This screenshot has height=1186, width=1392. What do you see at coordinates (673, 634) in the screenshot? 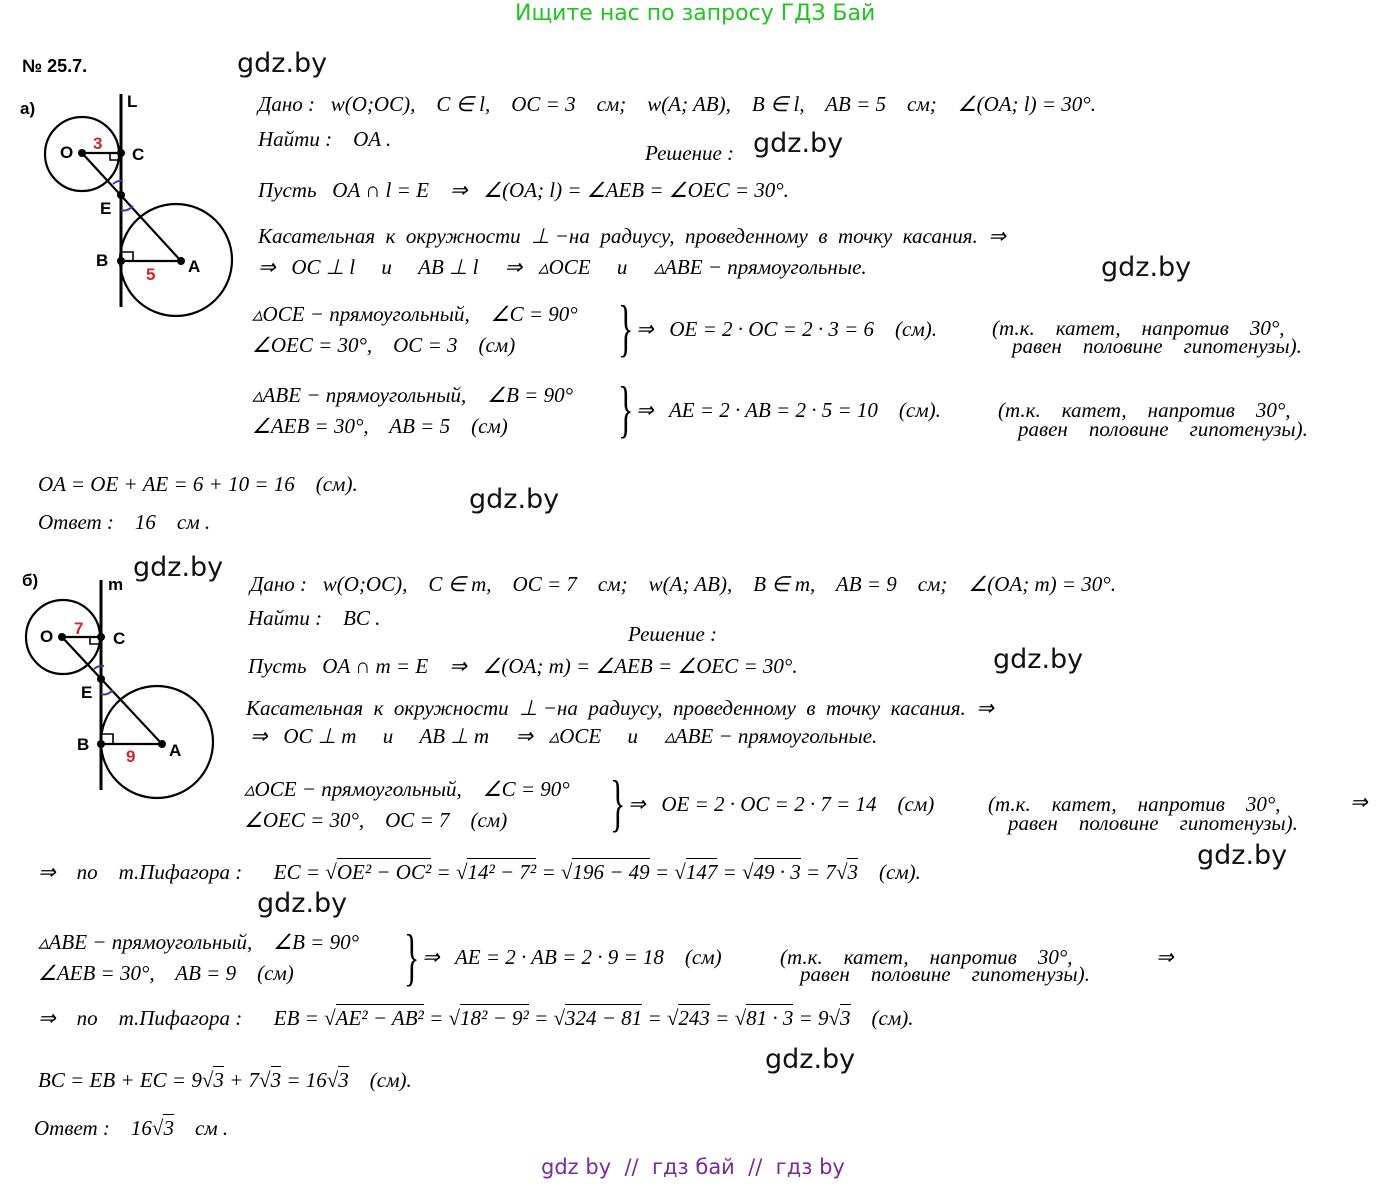
I see `solution-heading: Решение :` at bounding box center [673, 634].